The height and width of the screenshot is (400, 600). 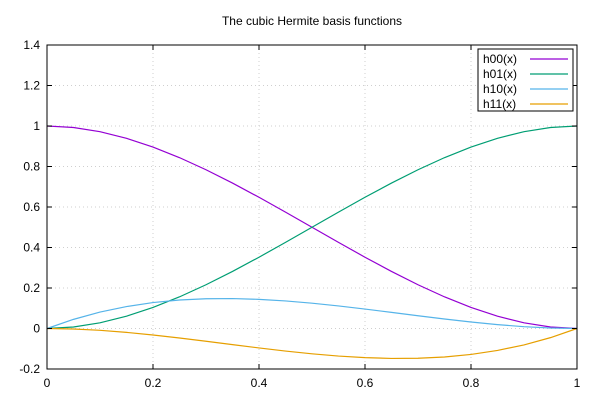 What do you see at coordinates (259, 383) in the screenshot?
I see `x-tick-label: 0.4` at bounding box center [259, 383].